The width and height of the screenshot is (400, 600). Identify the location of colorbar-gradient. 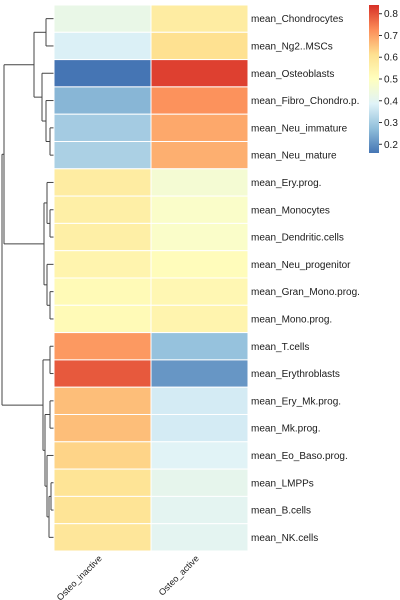
(374, 79).